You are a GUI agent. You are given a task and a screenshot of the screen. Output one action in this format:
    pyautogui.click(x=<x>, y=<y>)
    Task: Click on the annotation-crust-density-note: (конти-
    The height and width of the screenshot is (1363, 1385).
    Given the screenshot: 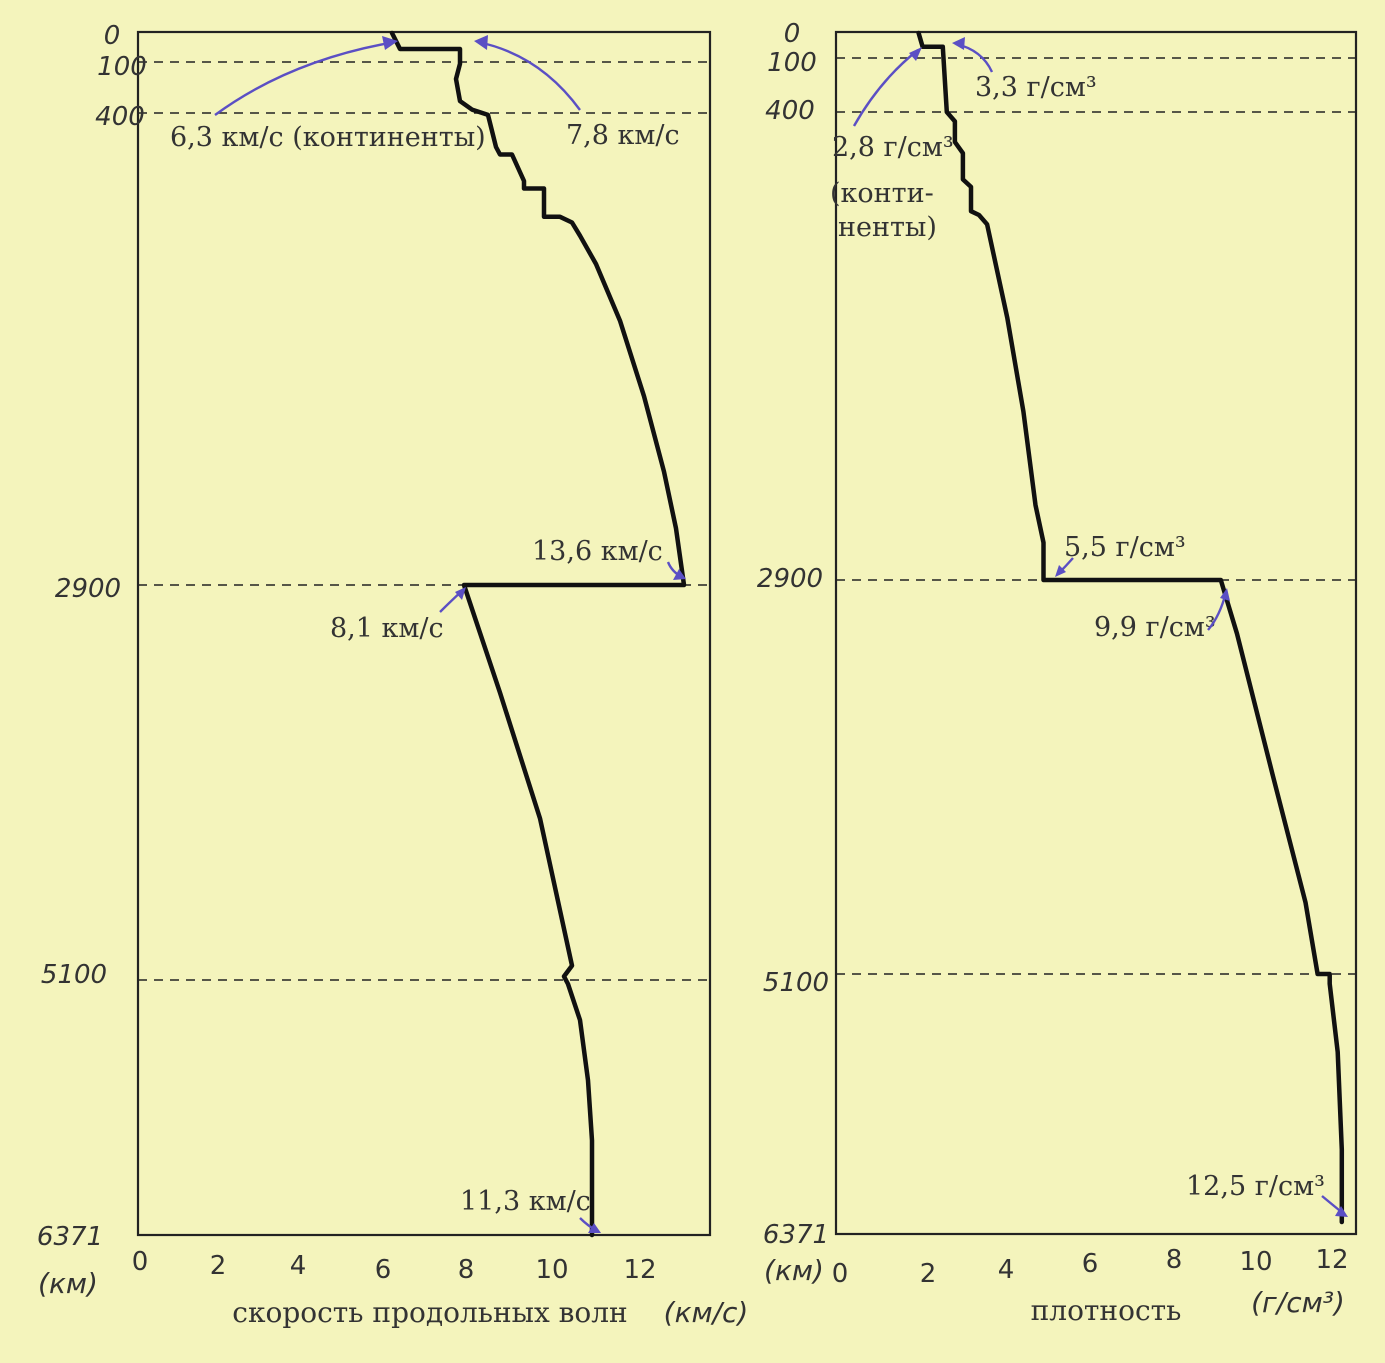 What is the action you would take?
    pyautogui.click(x=882, y=193)
    